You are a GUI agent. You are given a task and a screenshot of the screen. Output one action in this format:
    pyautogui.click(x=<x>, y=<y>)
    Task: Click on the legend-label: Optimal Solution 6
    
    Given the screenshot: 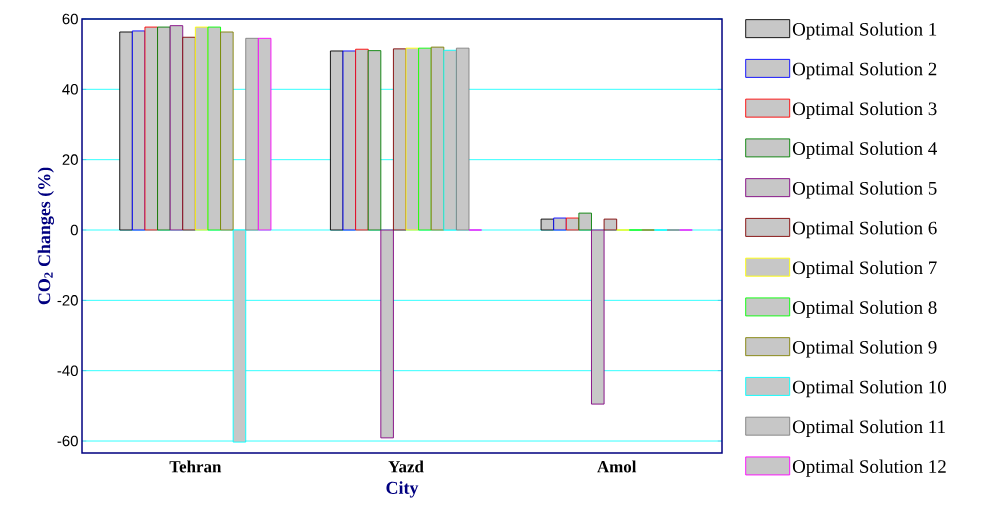 What is the action you would take?
    pyautogui.click(x=864, y=230)
    